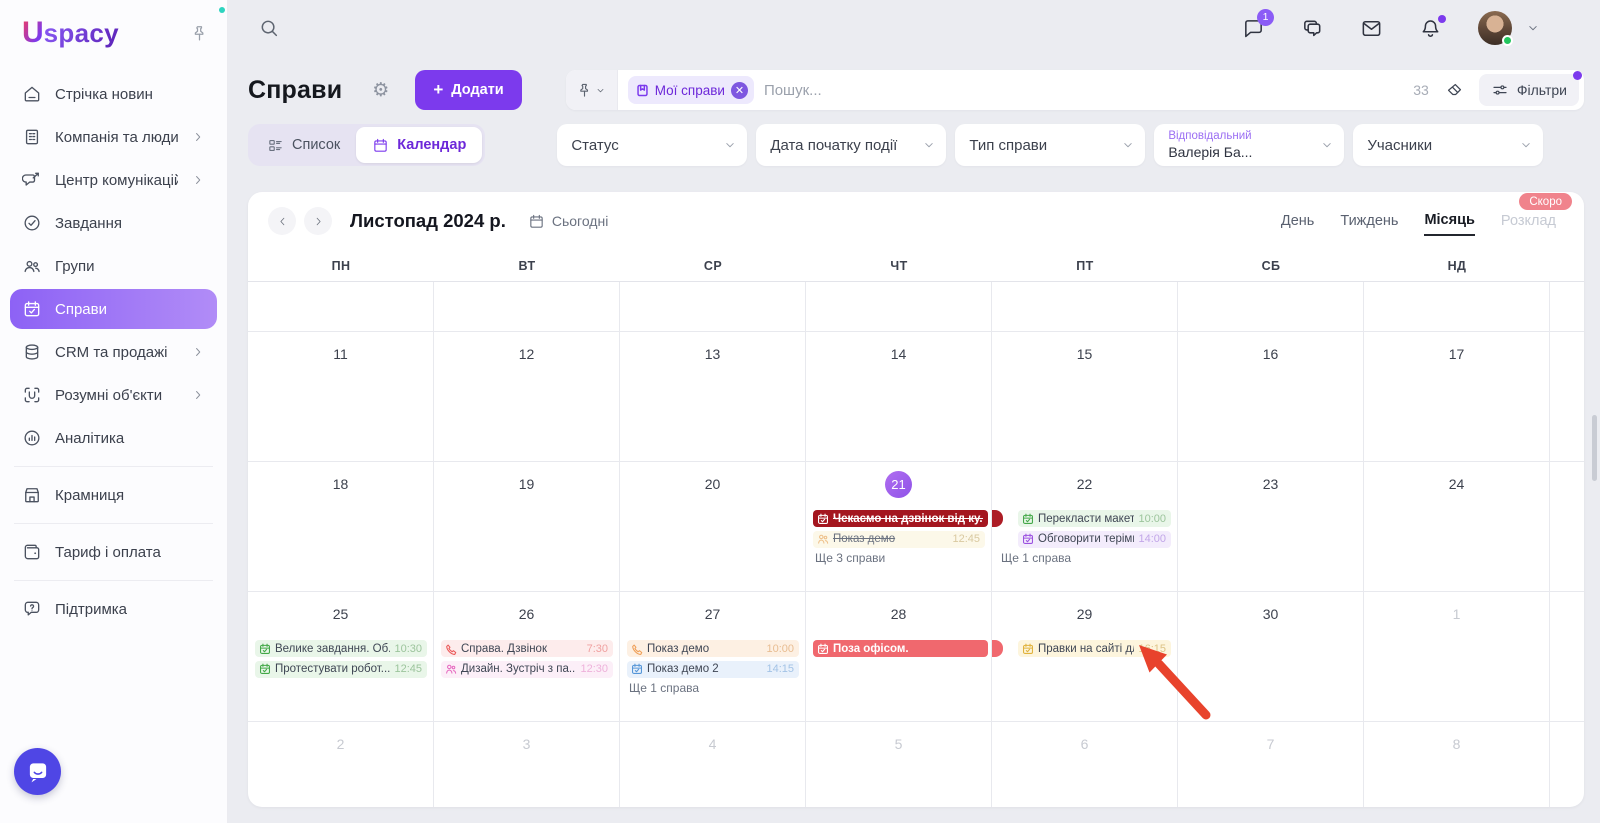 The image size is (1600, 823). I want to click on sidebar-item-wallet: Тариф і оплата, so click(113, 552).